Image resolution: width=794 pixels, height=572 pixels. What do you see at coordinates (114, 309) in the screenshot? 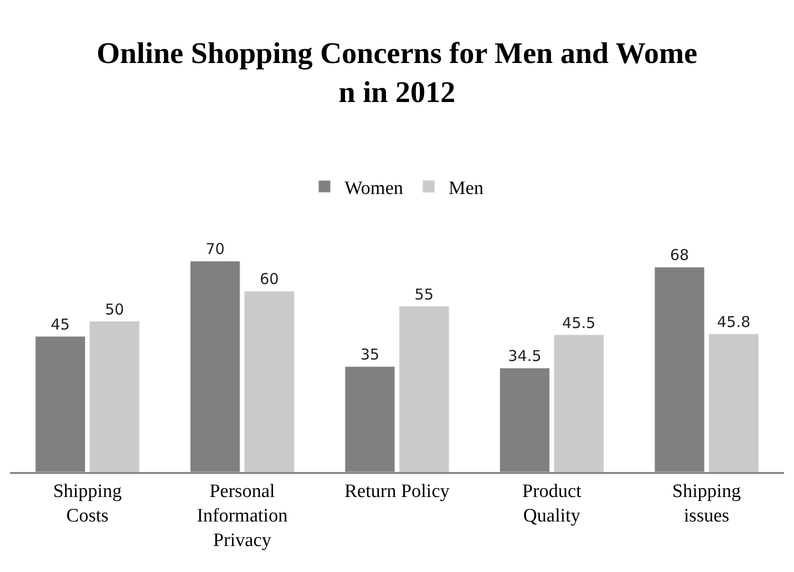
I see `data-label: 50` at bounding box center [114, 309].